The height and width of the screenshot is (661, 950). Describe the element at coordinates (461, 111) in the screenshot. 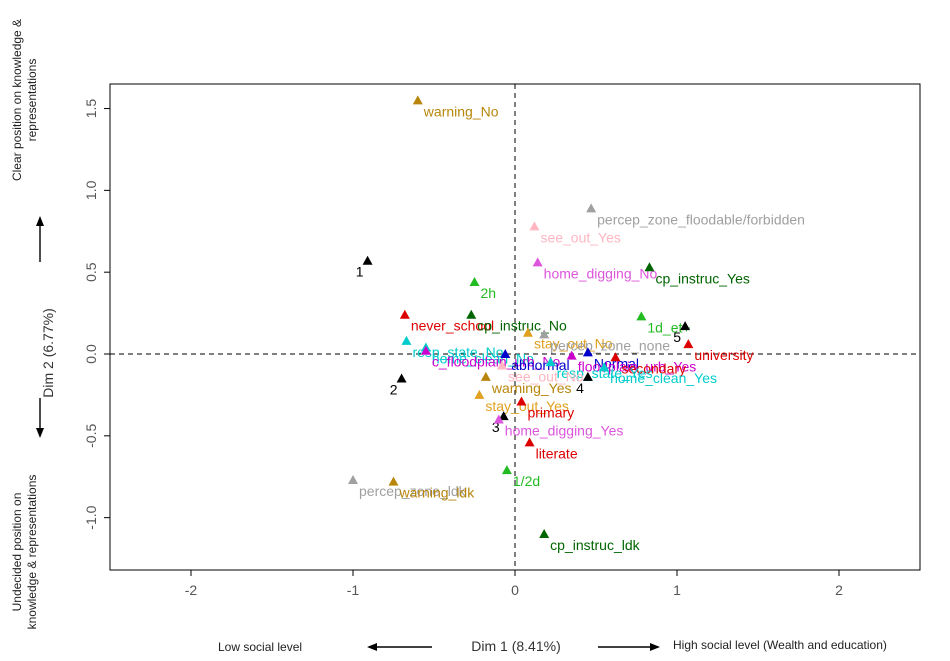

I see `point-label: warning_No` at that location.